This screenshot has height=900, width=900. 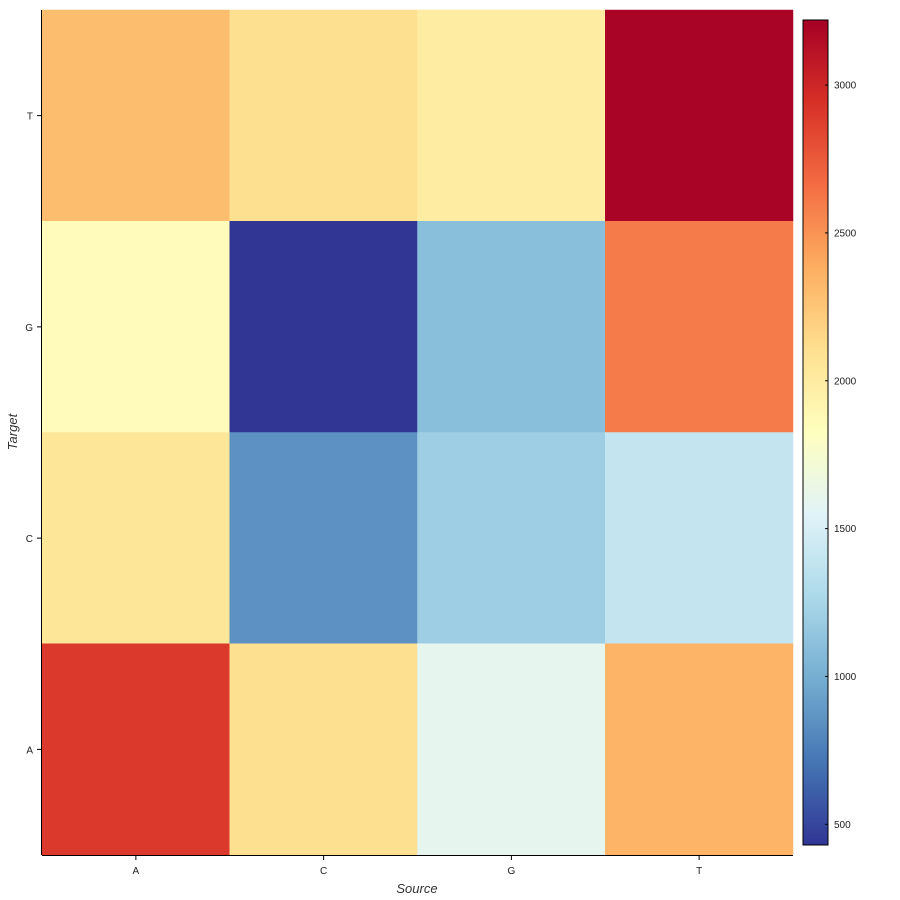 I want to click on heatmap-cell-c-a, so click(x=135, y=538).